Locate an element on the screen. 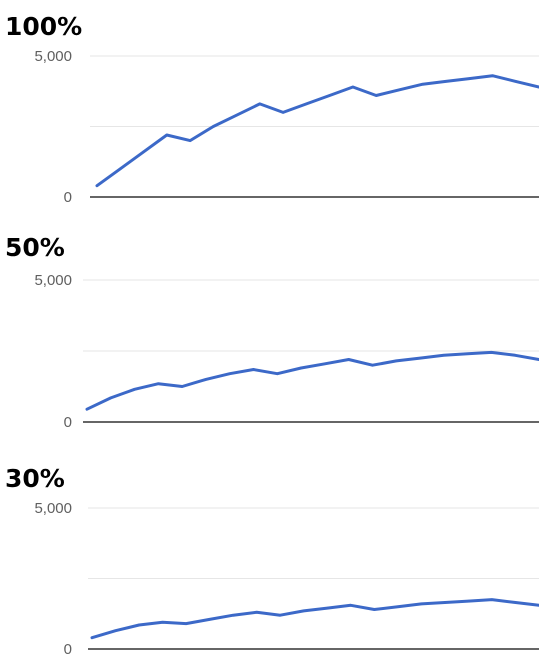  chart-title: 100% is located at coordinates (43, 26).